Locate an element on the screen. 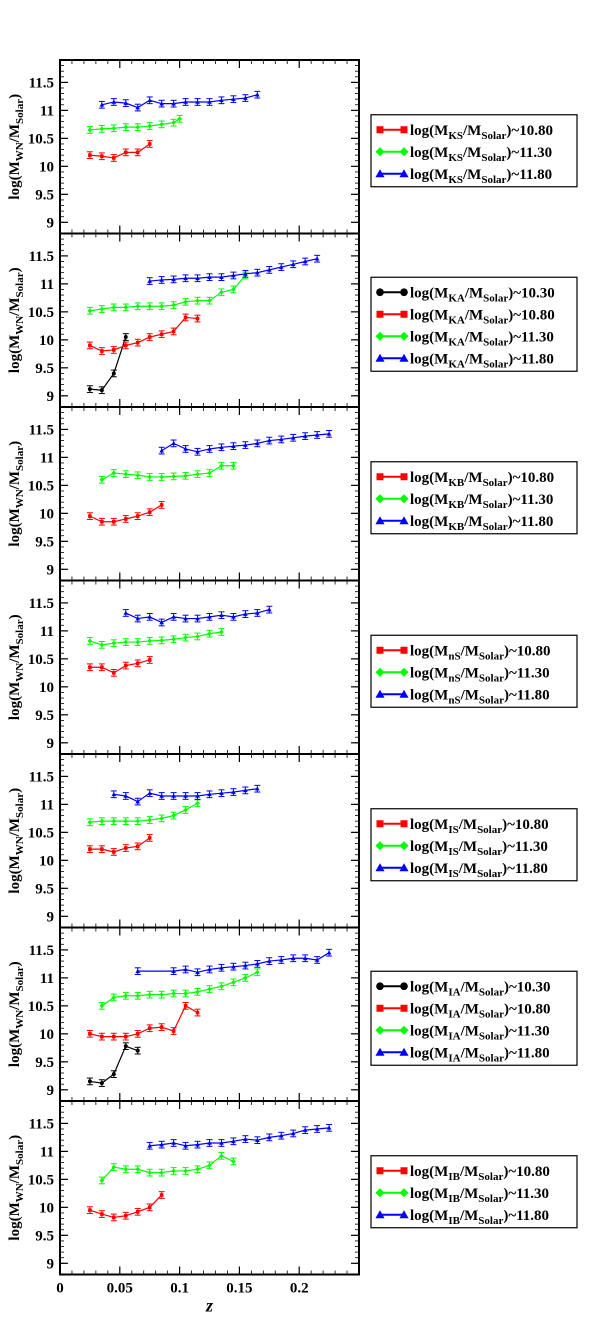 The height and width of the screenshot is (1332, 589). series-line is located at coordinates (179, 101).